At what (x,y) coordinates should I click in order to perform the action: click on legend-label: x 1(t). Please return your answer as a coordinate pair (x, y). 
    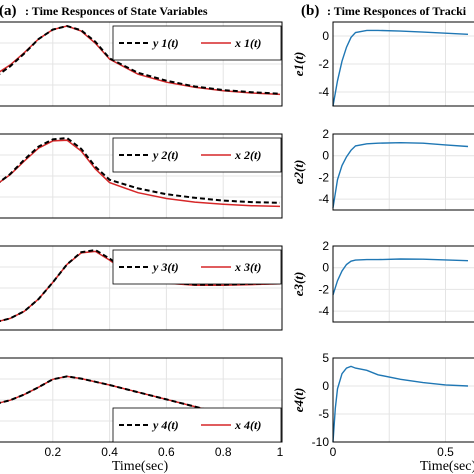
    Looking at the image, I should click on (247, 43).